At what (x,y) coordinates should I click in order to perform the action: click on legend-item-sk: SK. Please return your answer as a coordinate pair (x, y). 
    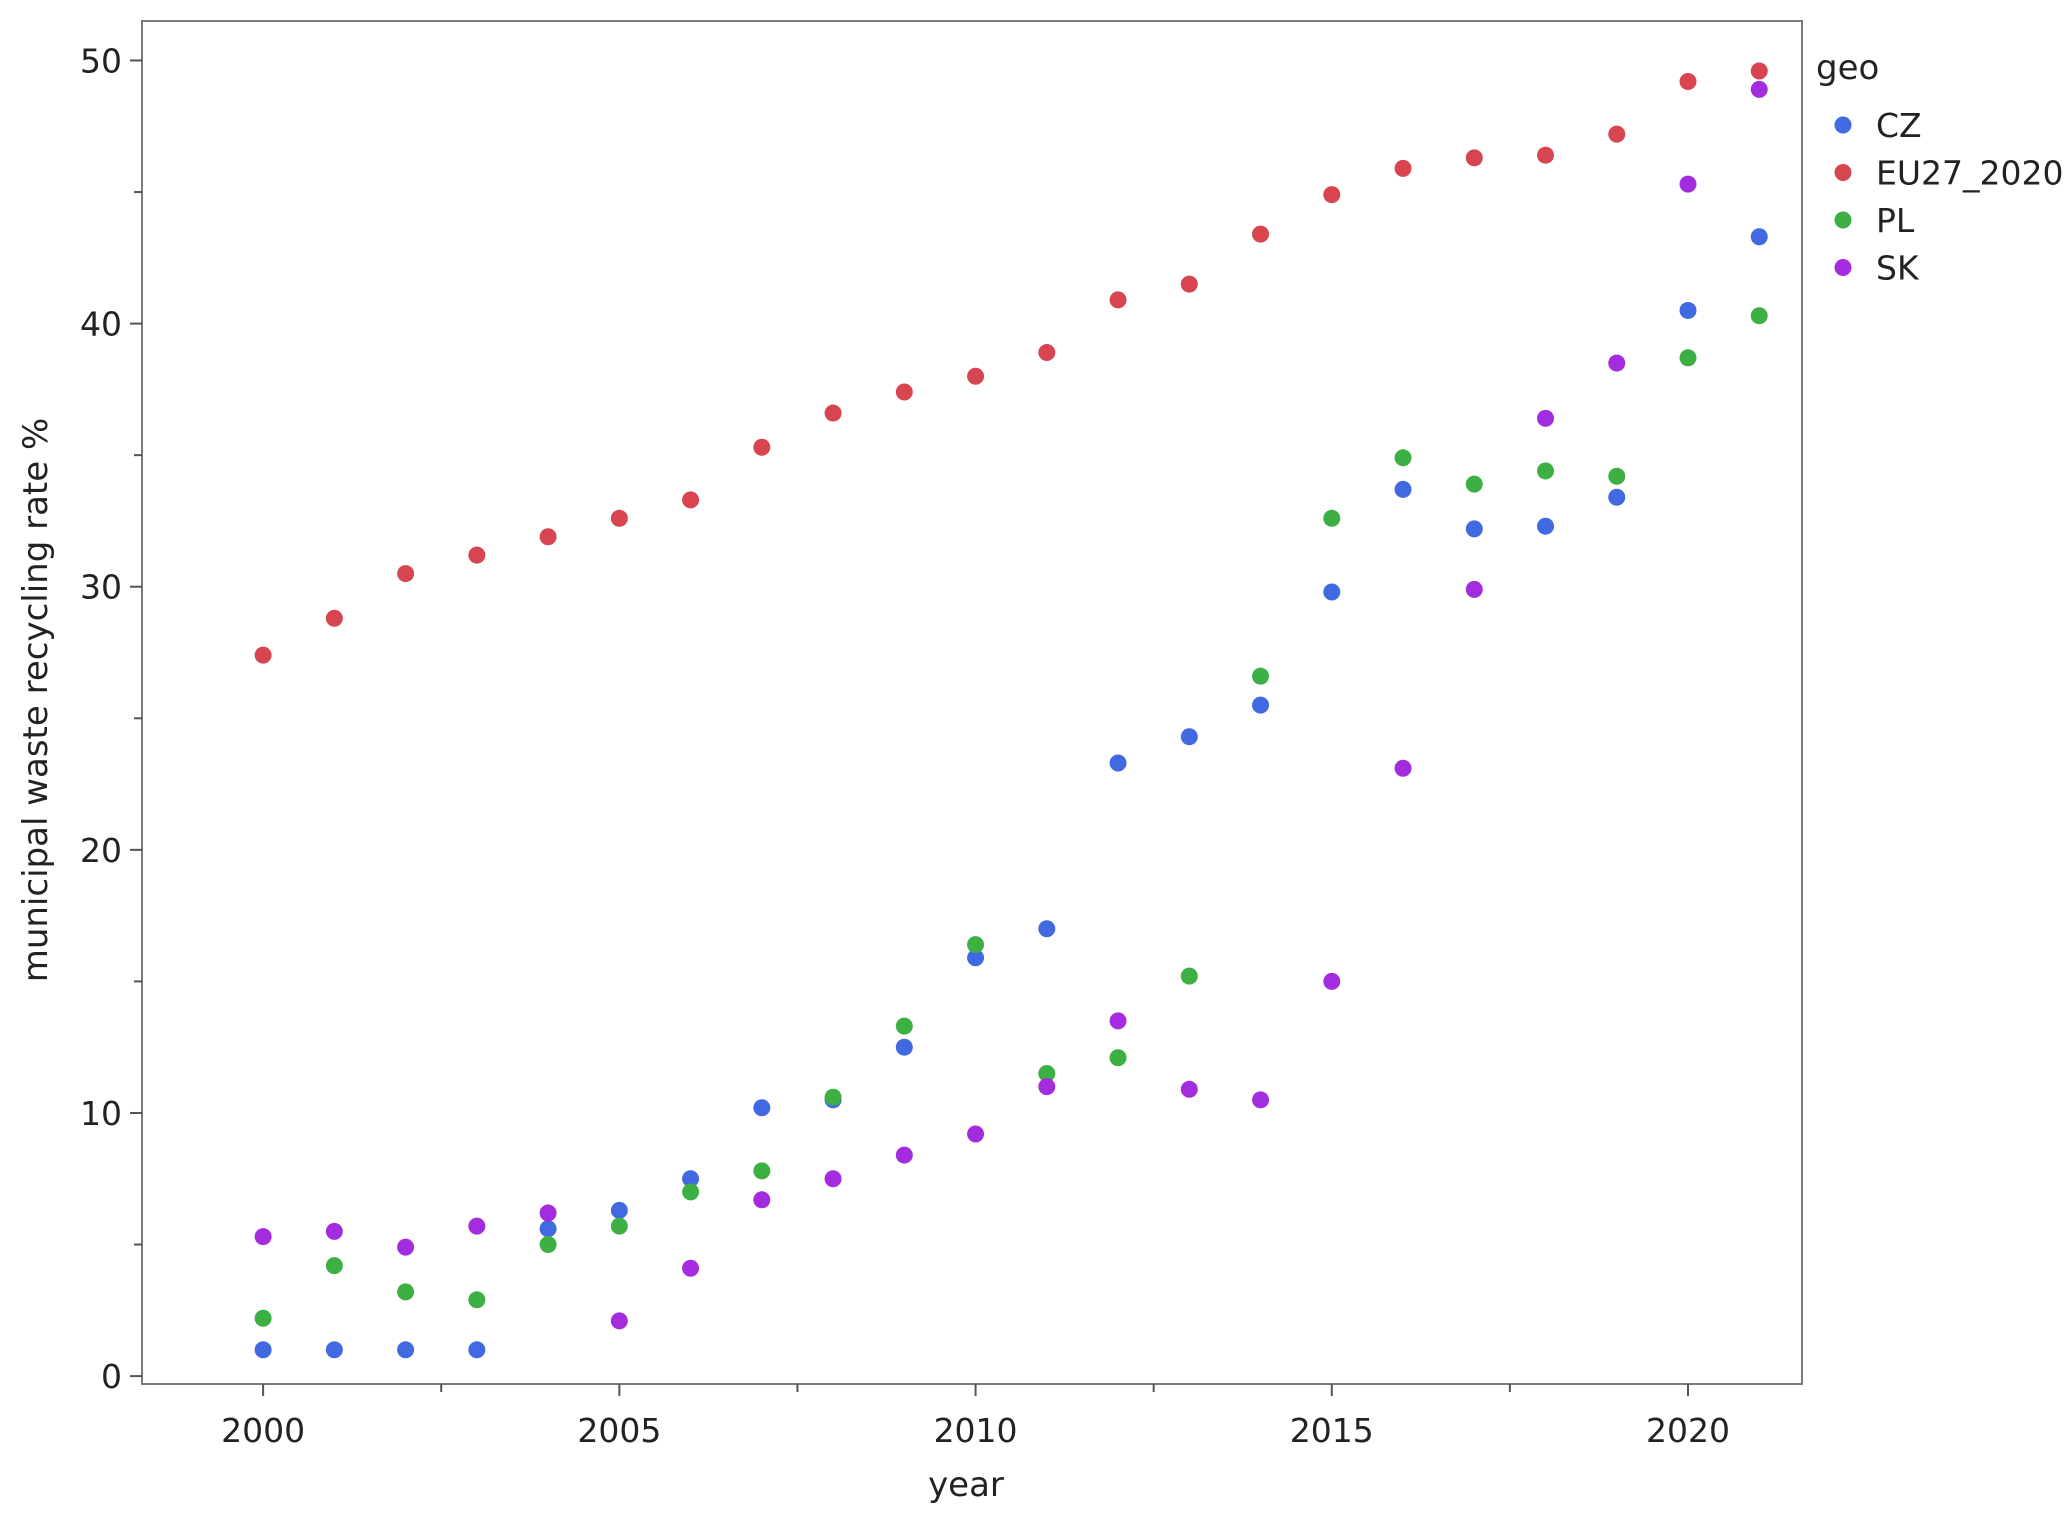
    Looking at the image, I should click on (1877, 268).